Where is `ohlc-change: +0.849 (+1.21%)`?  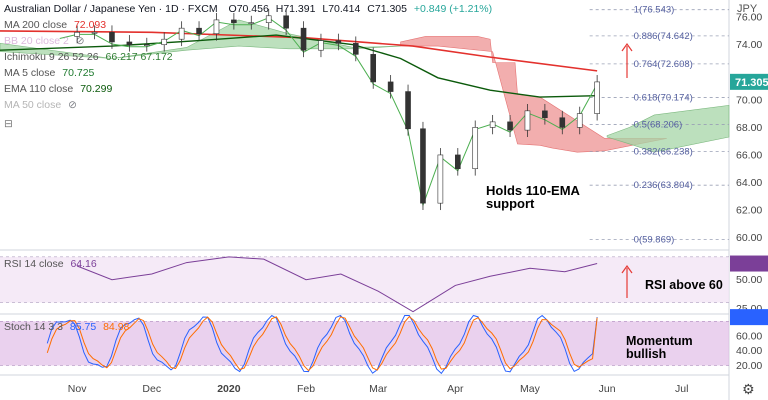
ohlc-change: +0.849 (+1.21%) is located at coordinates (453, 9).